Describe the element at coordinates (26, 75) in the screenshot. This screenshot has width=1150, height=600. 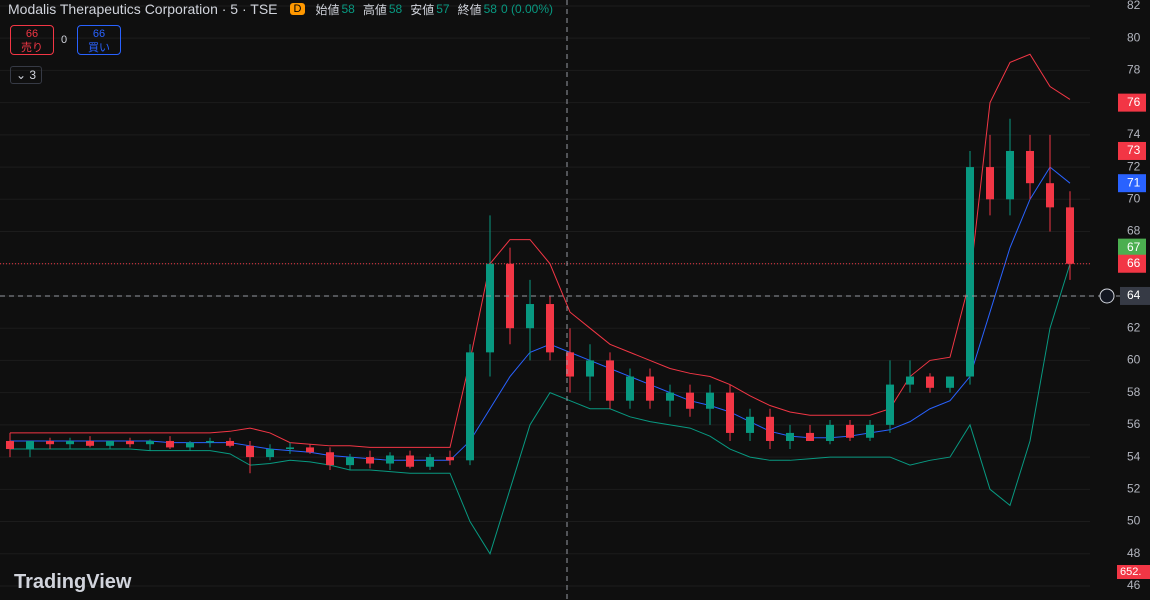
I see `indicators-toggle: ⌄ 3` at that location.